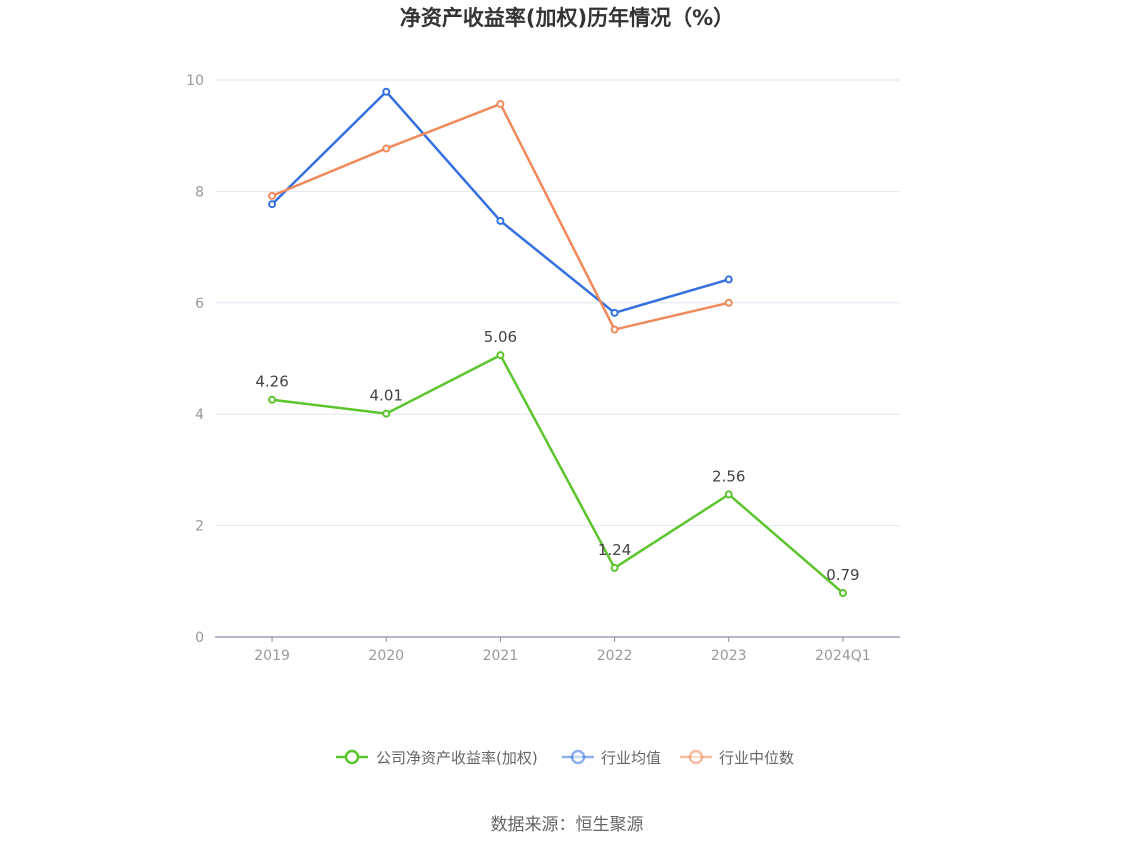  I want to click on legend-item: 行业中位数, so click(737, 758).